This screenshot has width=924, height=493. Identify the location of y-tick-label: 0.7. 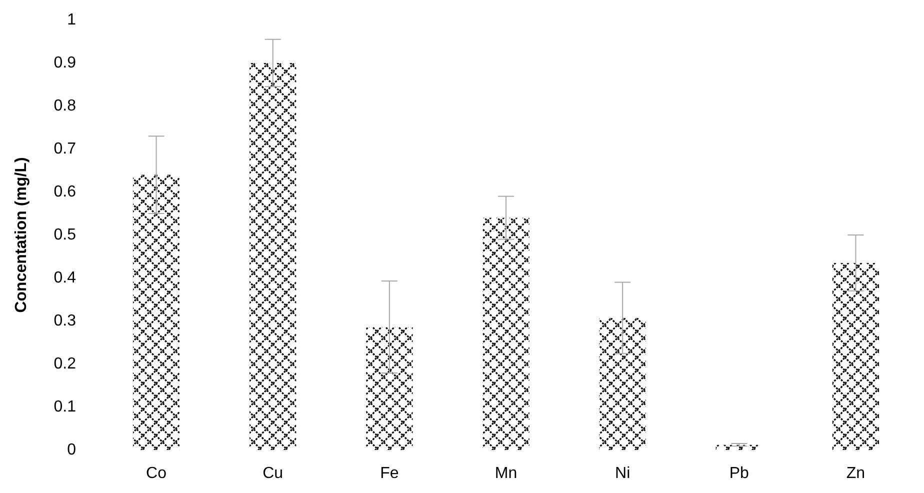
(65, 149).